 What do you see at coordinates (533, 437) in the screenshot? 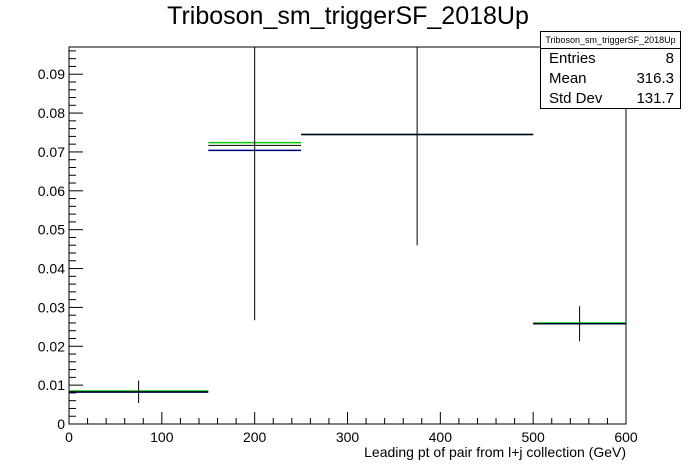
I see `x-tick-label: 500` at bounding box center [533, 437].